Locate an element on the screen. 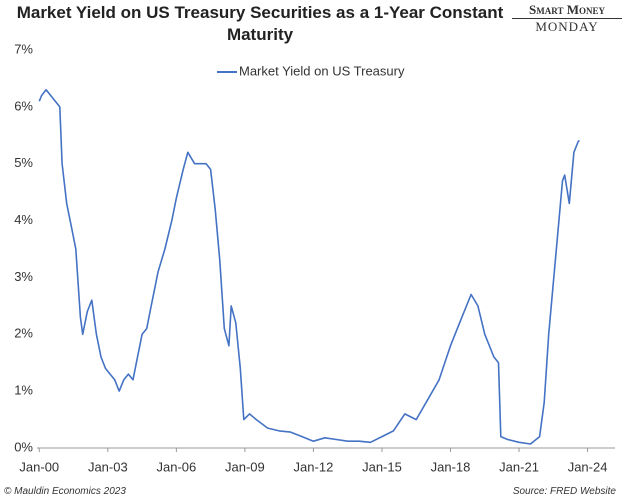 The image size is (630, 501). x-tick-label: Jan-09 is located at coordinates (245, 466).